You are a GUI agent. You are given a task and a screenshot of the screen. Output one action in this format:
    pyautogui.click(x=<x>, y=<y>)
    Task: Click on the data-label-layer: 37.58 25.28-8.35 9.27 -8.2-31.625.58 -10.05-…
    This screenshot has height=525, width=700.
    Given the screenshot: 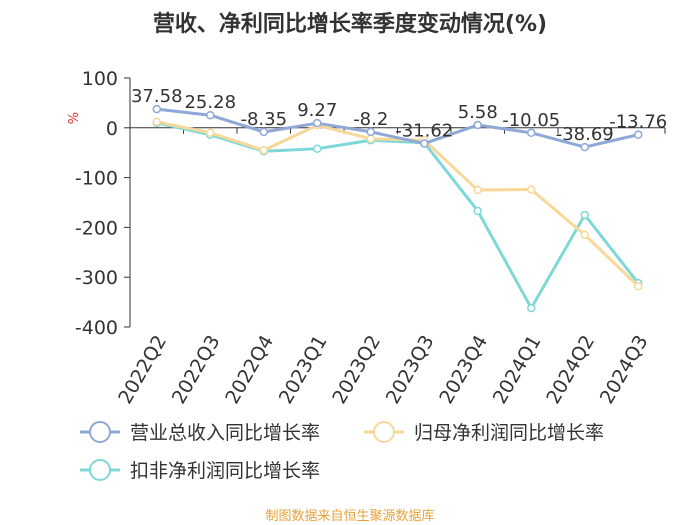 What is the action you would take?
    pyautogui.click(x=399, y=115)
    